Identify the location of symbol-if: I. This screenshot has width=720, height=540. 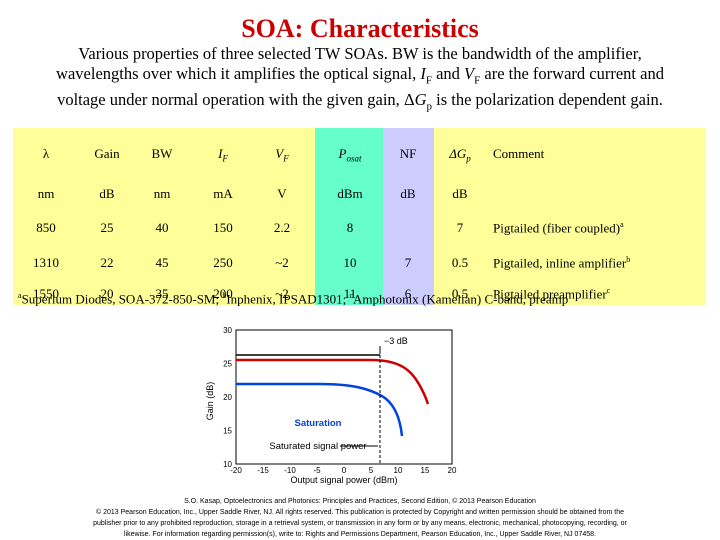
(423, 73).